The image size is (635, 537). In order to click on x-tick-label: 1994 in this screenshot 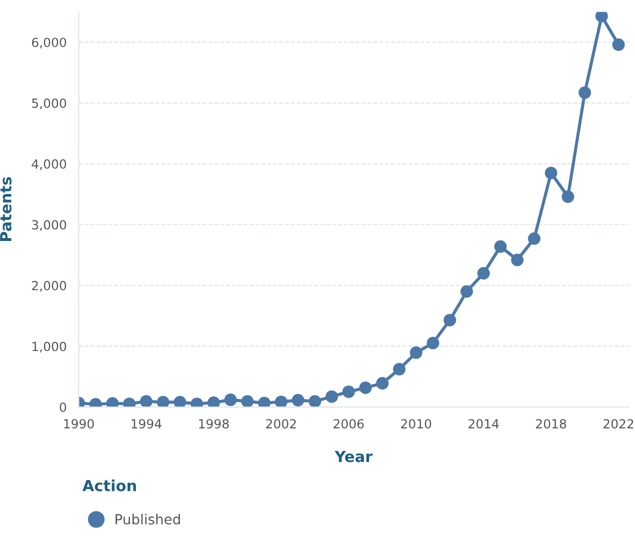, I will do `click(147, 424)`.